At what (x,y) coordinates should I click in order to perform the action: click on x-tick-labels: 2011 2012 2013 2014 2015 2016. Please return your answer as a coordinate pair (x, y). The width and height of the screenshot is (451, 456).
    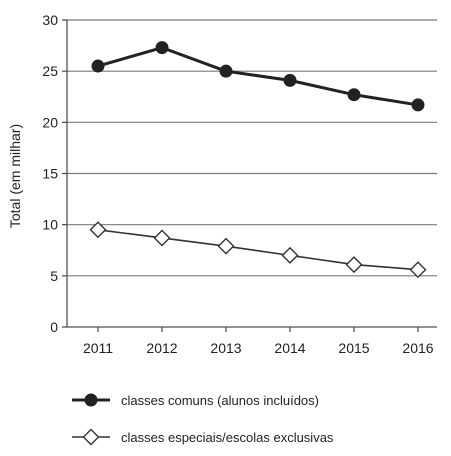
    Looking at the image, I should click on (258, 348).